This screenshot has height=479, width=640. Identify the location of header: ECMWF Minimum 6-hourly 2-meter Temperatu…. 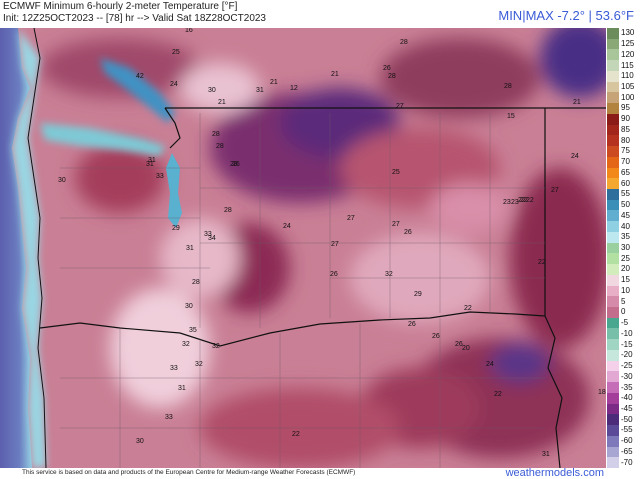
(320, 14).